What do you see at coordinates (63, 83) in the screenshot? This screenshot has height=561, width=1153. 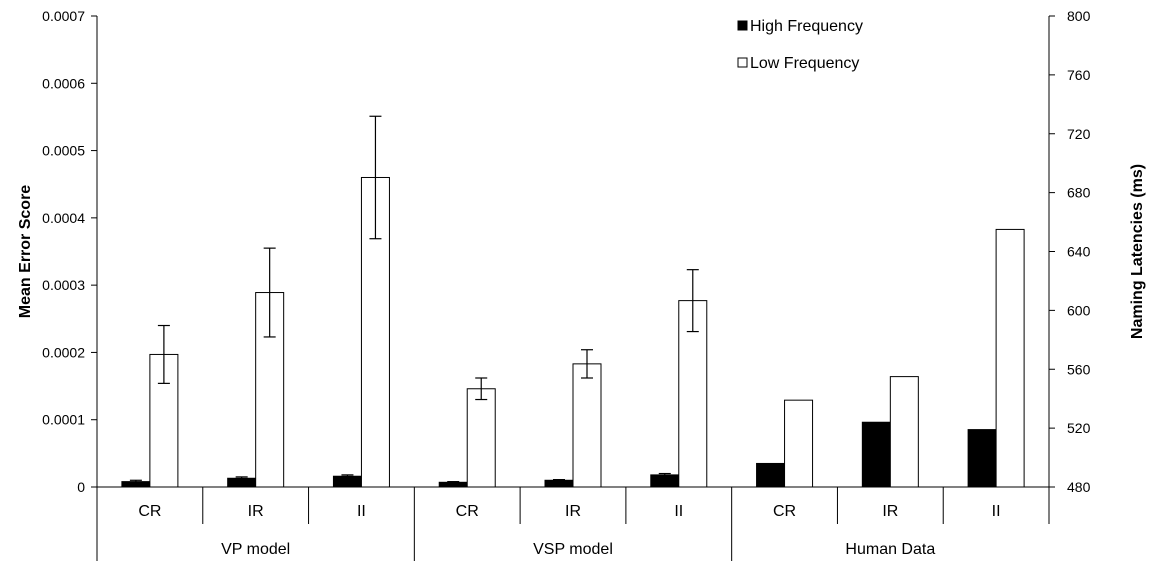 I see `left-axis-tick-label: 0.0006` at bounding box center [63, 83].